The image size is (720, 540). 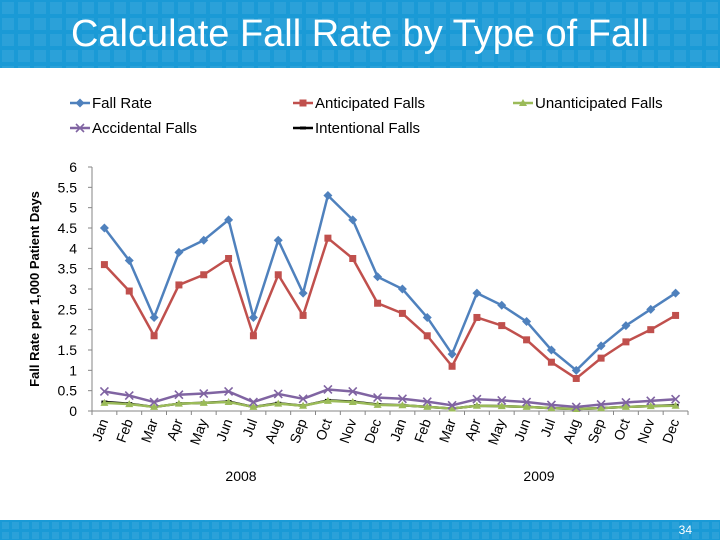 I want to click on legend-marker, so click(x=523, y=102).